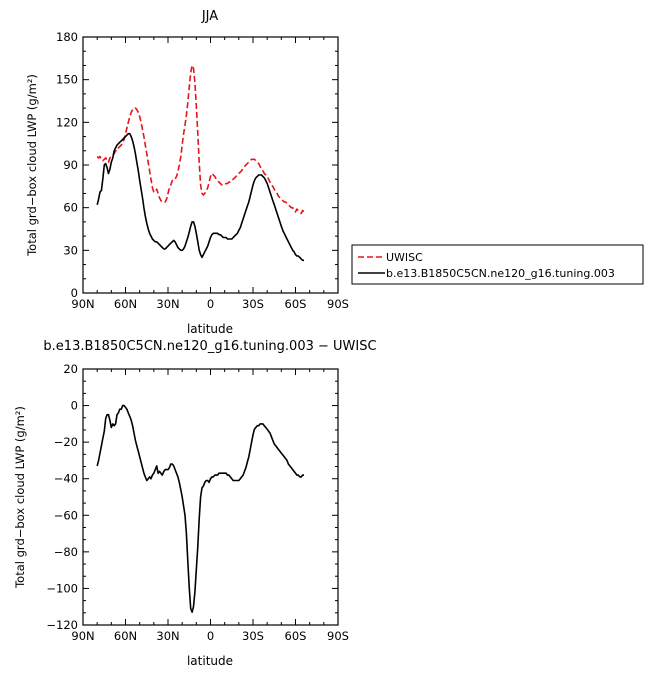  I want to click on y-axis-label: Total grd−box cloud LWP (g/m²), so click(32, 165).